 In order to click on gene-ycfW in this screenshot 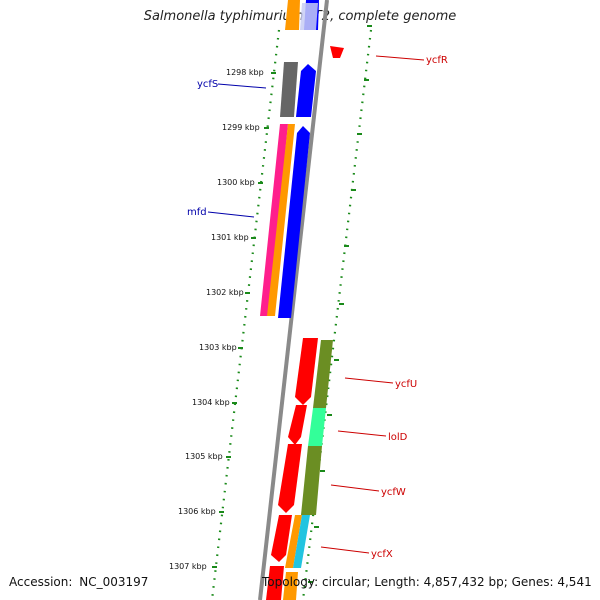, I will do `click(311, 480)`.